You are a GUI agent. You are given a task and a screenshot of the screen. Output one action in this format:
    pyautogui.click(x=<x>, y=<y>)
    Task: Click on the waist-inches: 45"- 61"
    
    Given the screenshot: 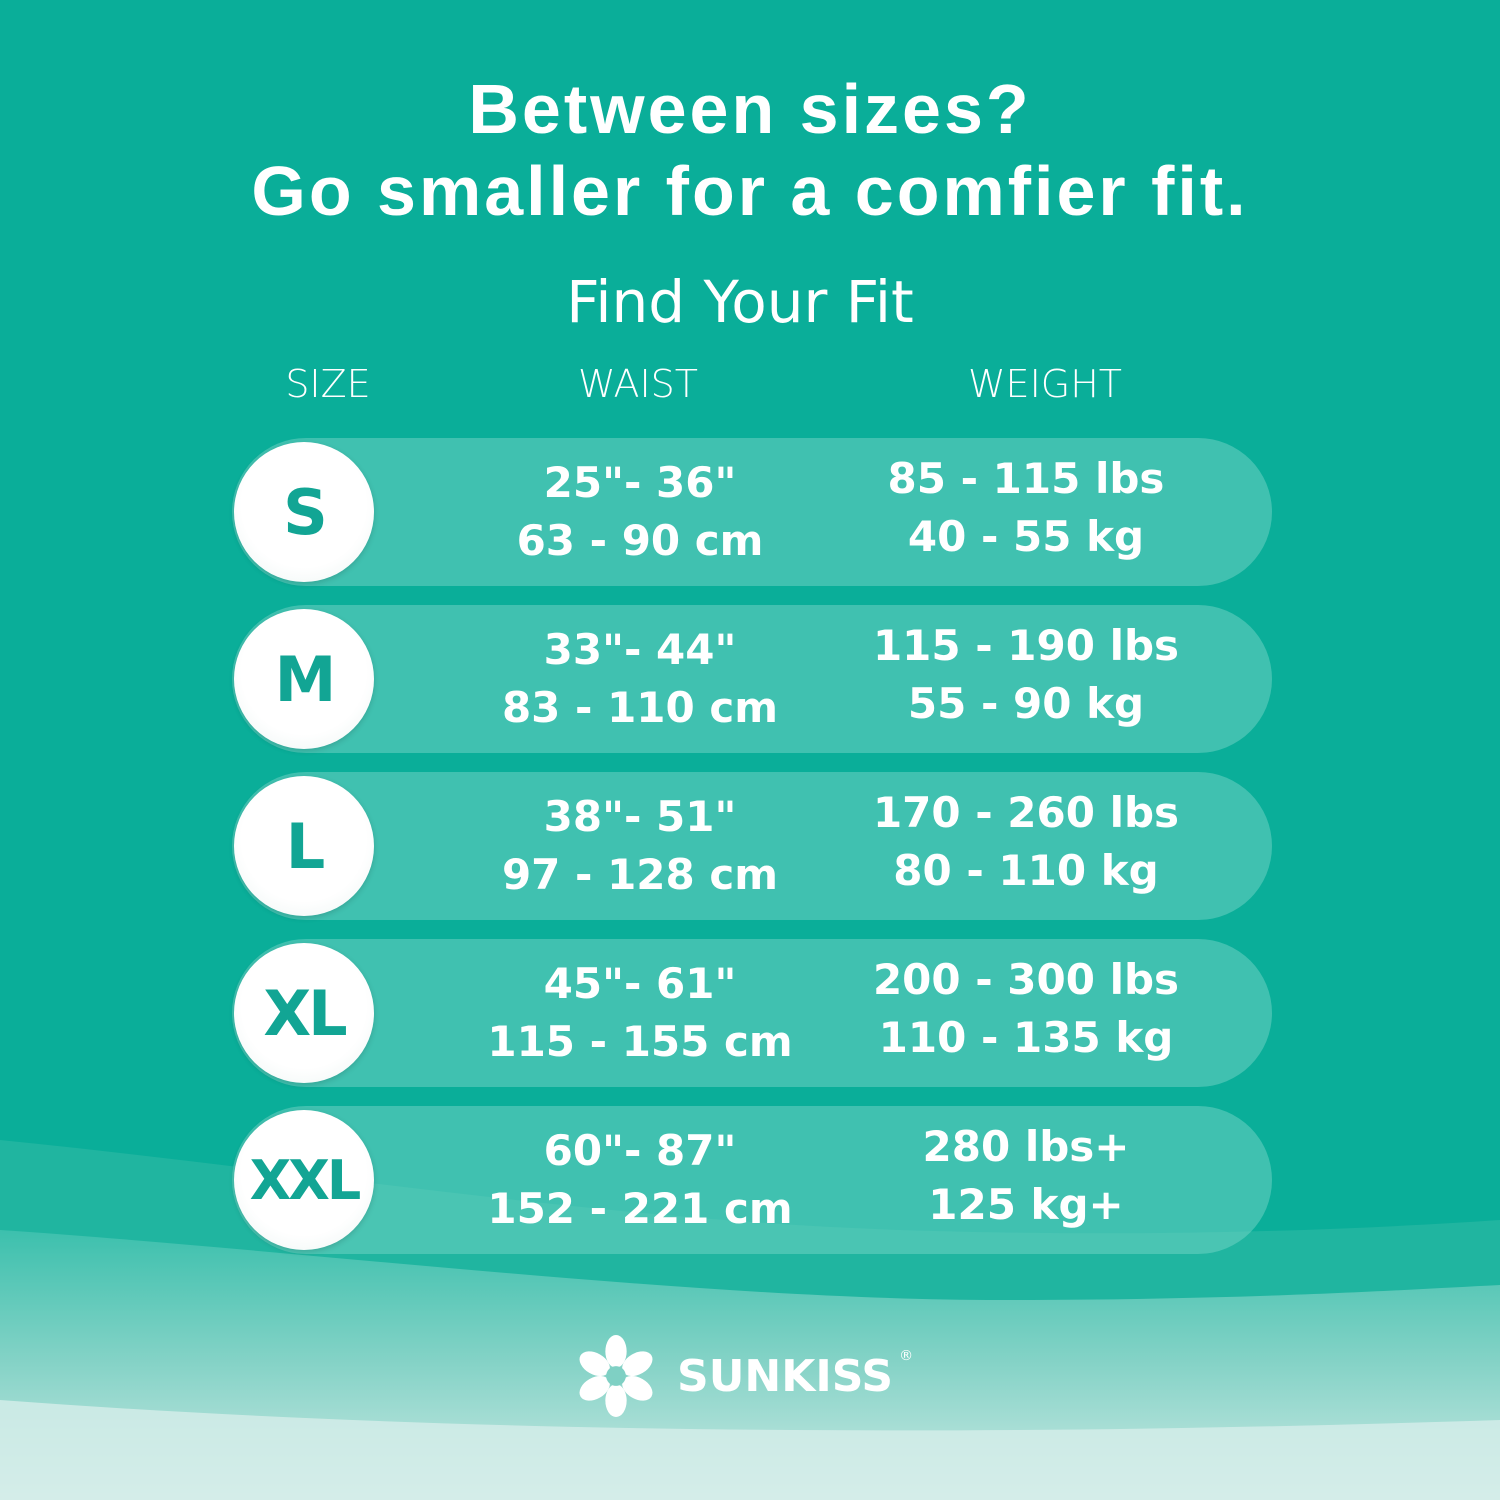 What is the action you would take?
    pyautogui.click(x=640, y=983)
    